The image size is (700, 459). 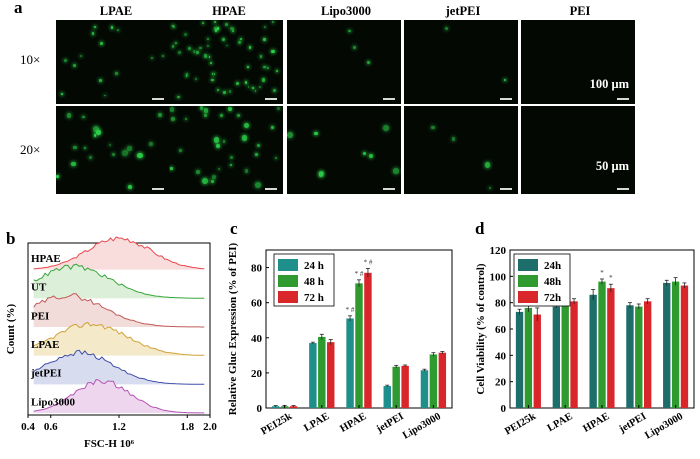 What do you see at coordinates (18, 8) in the screenshot?
I see `panel-a-label: a` at bounding box center [18, 8].